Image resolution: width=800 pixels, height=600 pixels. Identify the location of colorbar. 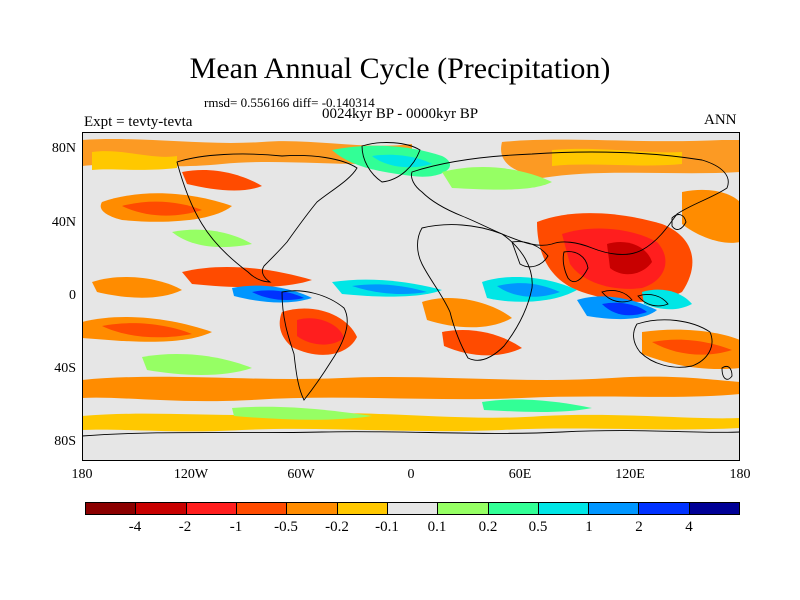
(412, 508).